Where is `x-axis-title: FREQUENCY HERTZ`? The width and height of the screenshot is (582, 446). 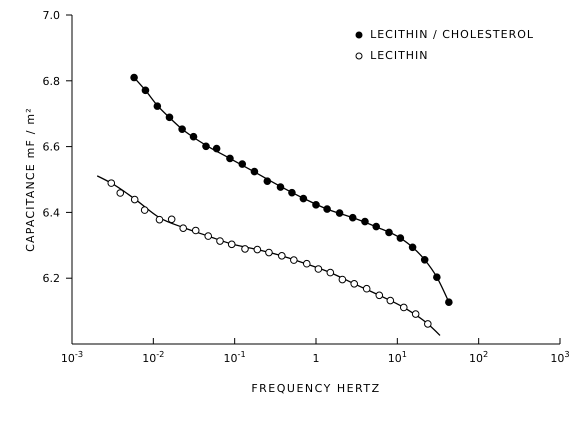
x-axis-title: FREQUENCY HERTZ is located at coordinates (316, 388).